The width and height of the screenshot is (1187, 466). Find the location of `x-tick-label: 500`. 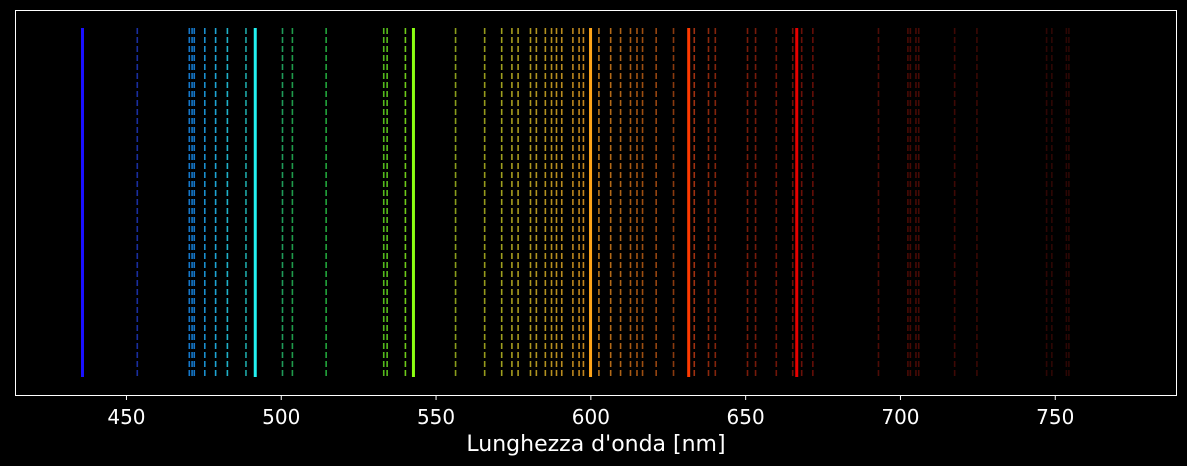

x-tick-label: 500 is located at coordinates (281, 417).